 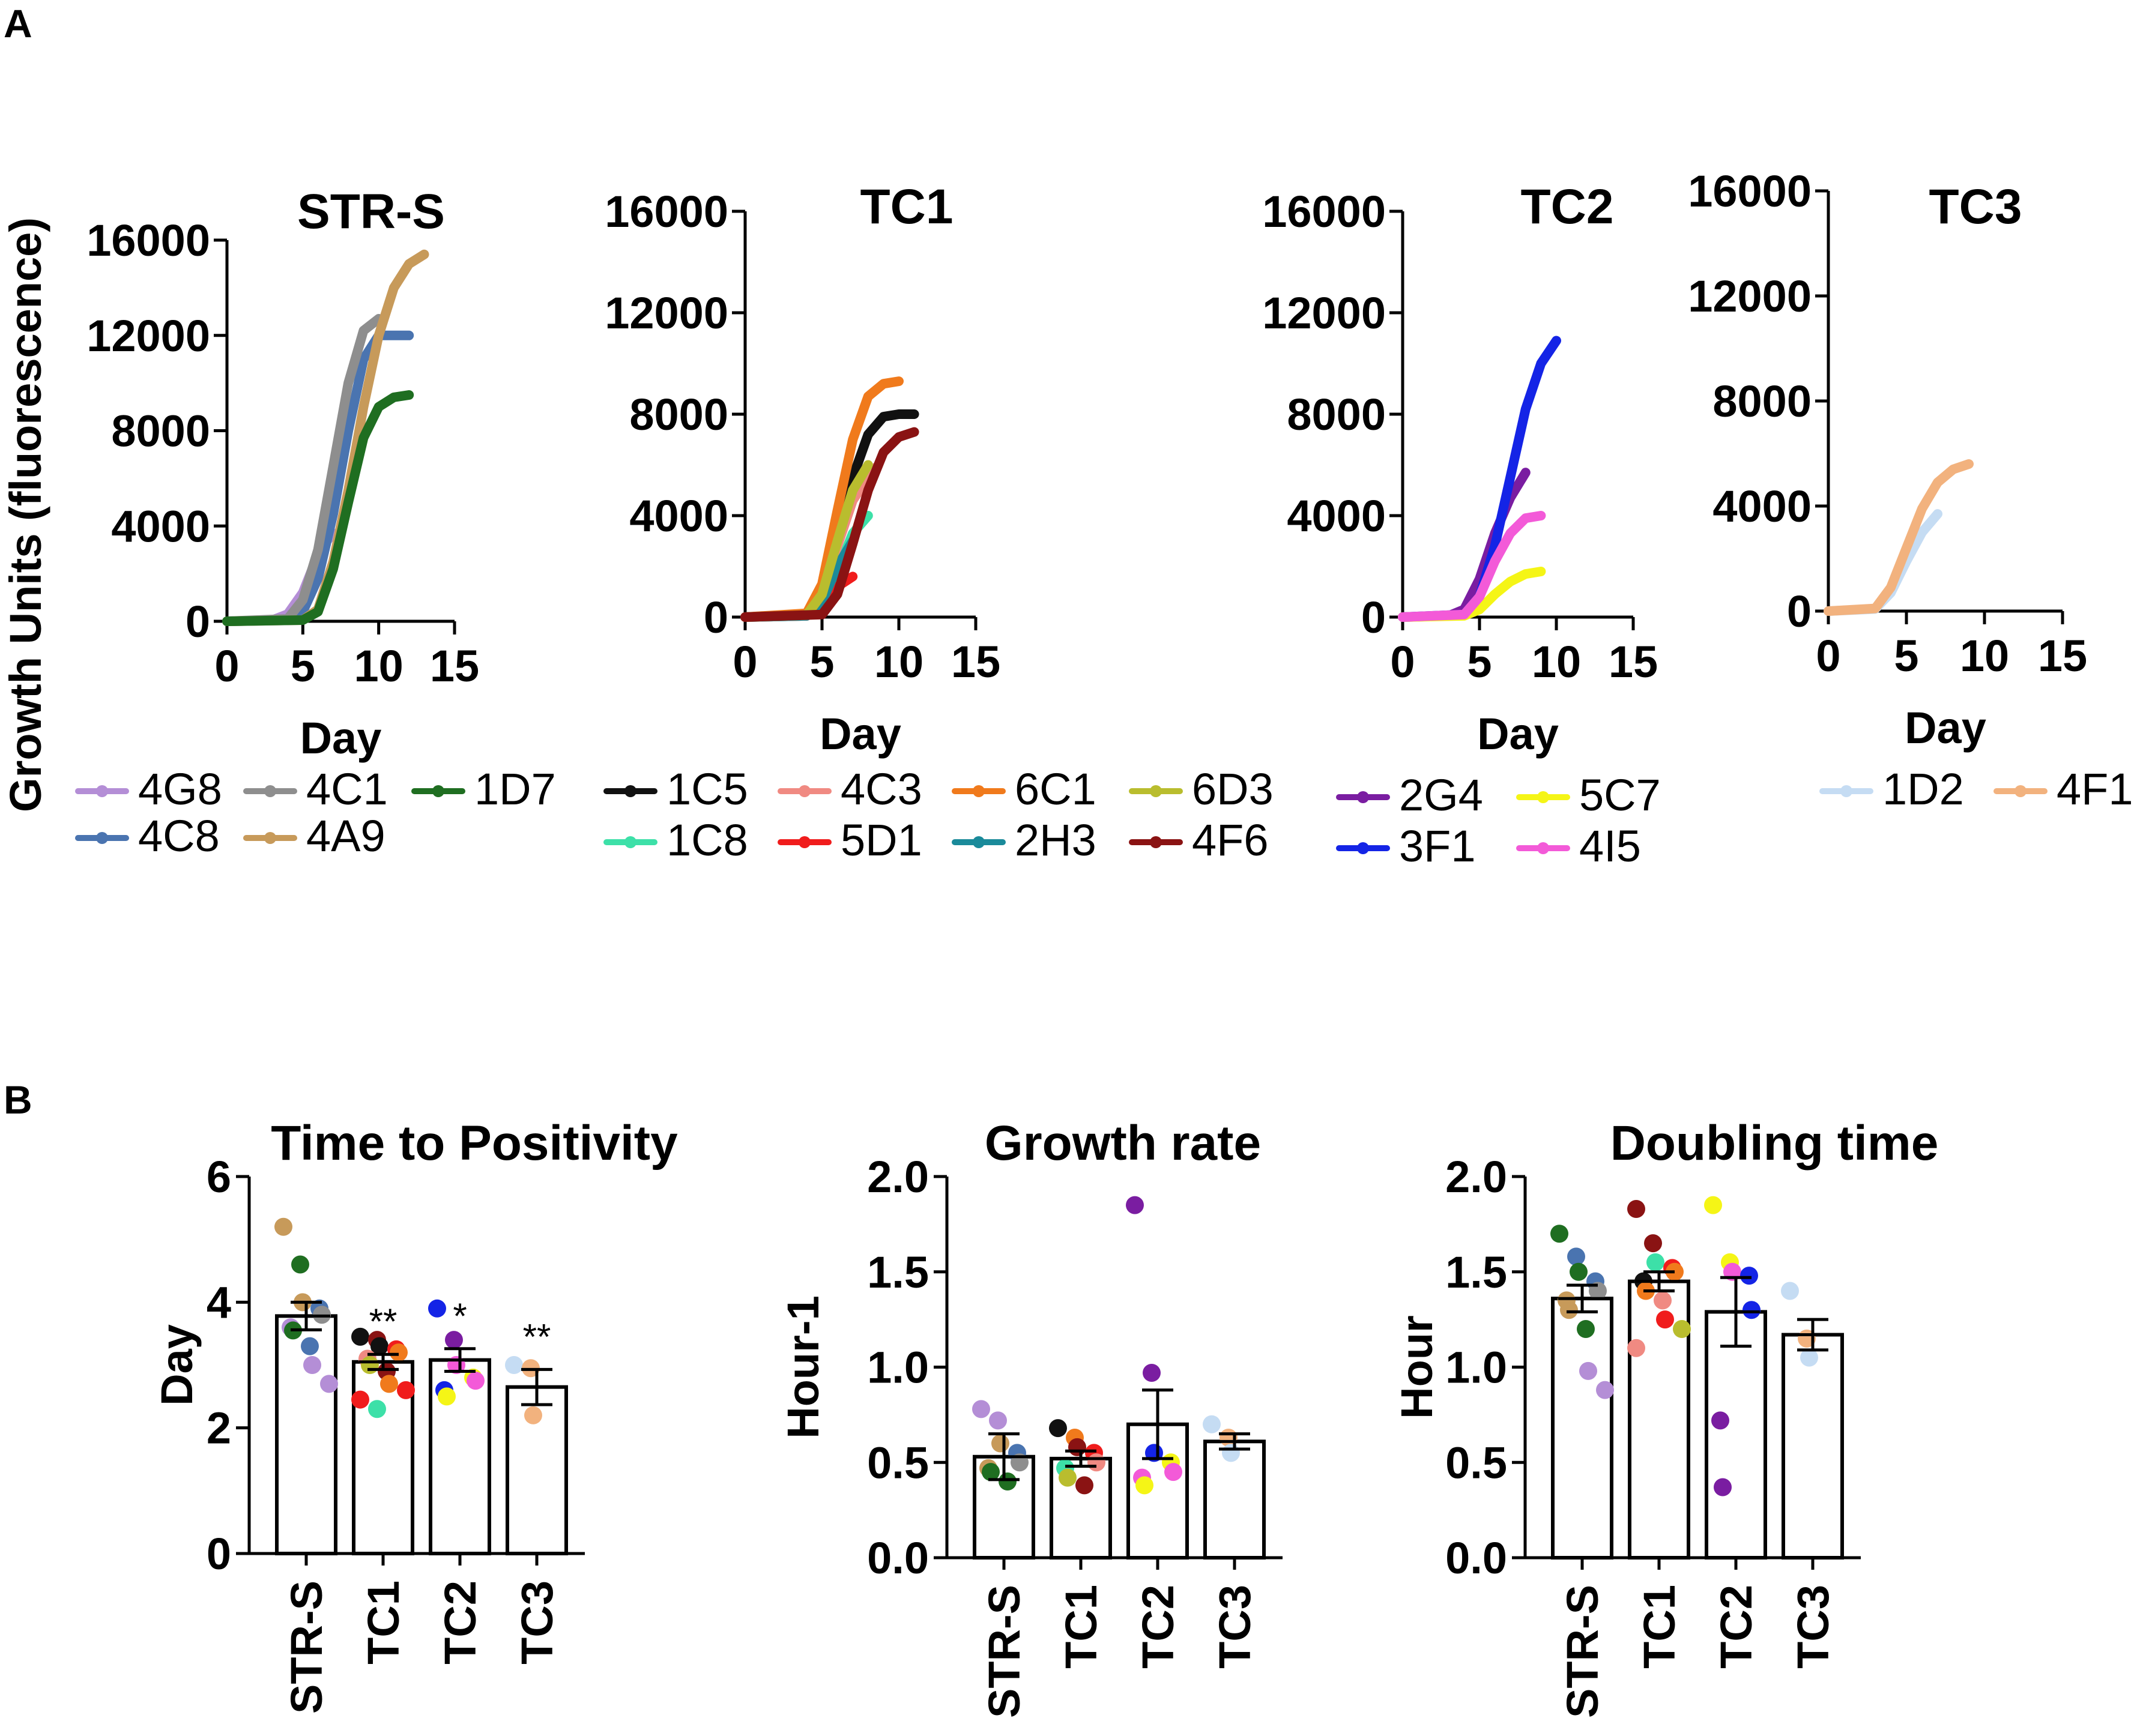 What do you see at coordinates (1499, 820) in the screenshot?
I see `legend-tc2: 2G4 5C7 3F1 4I5` at bounding box center [1499, 820].